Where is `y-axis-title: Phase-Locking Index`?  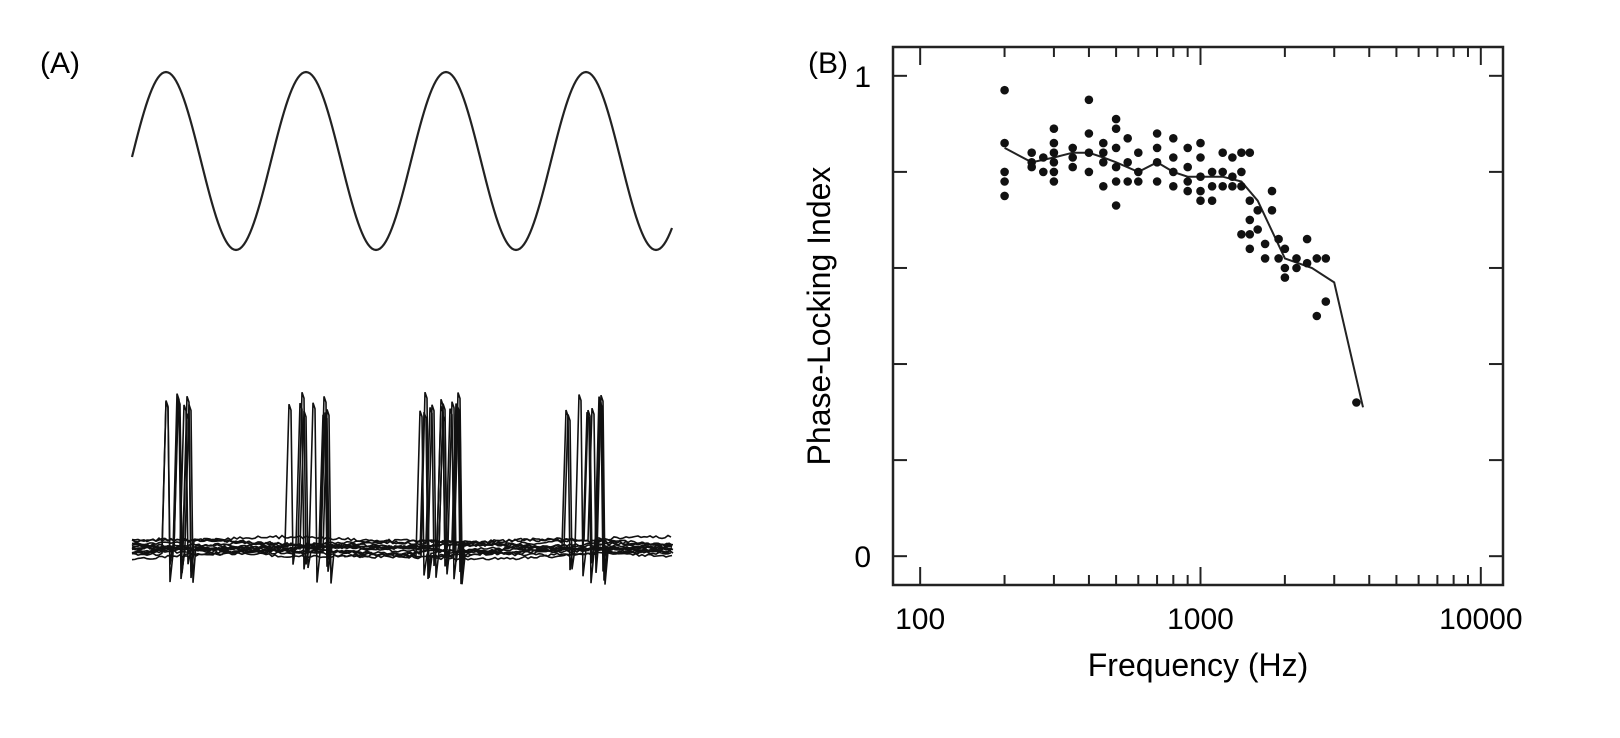 y-axis-title: Phase-Locking Index is located at coordinates (819, 316).